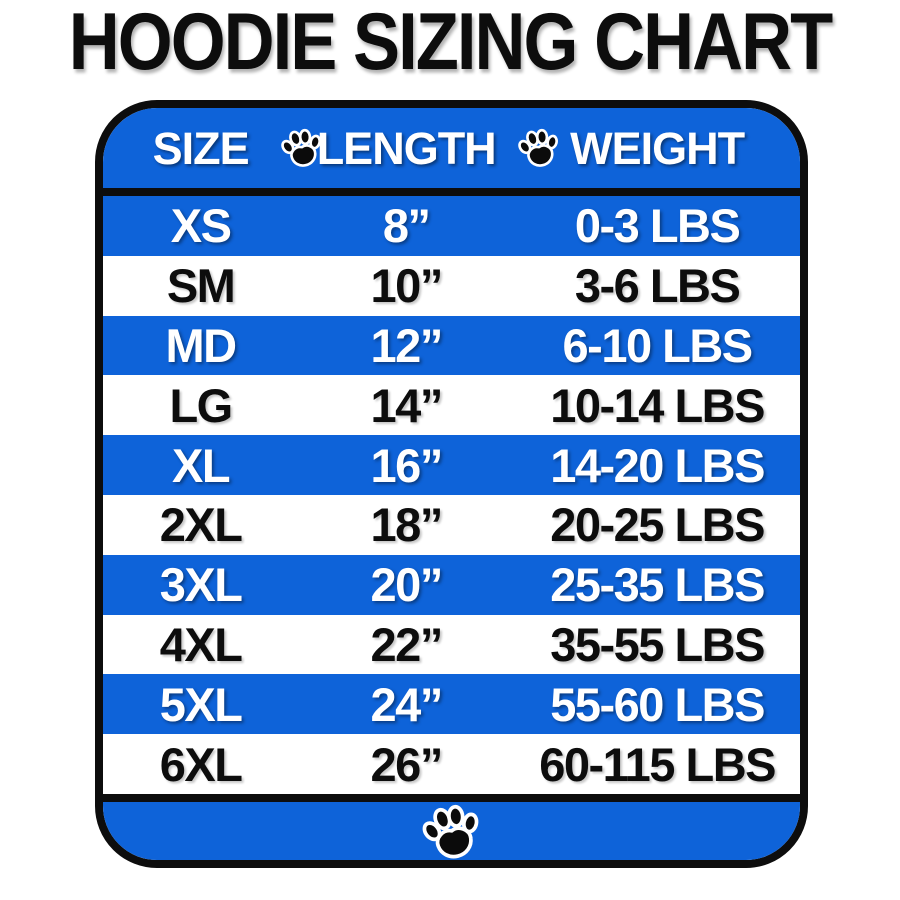 Image resolution: width=900 pixels, height=900 pixels. I want to click on length-cell: 18”, so click(407, 525).